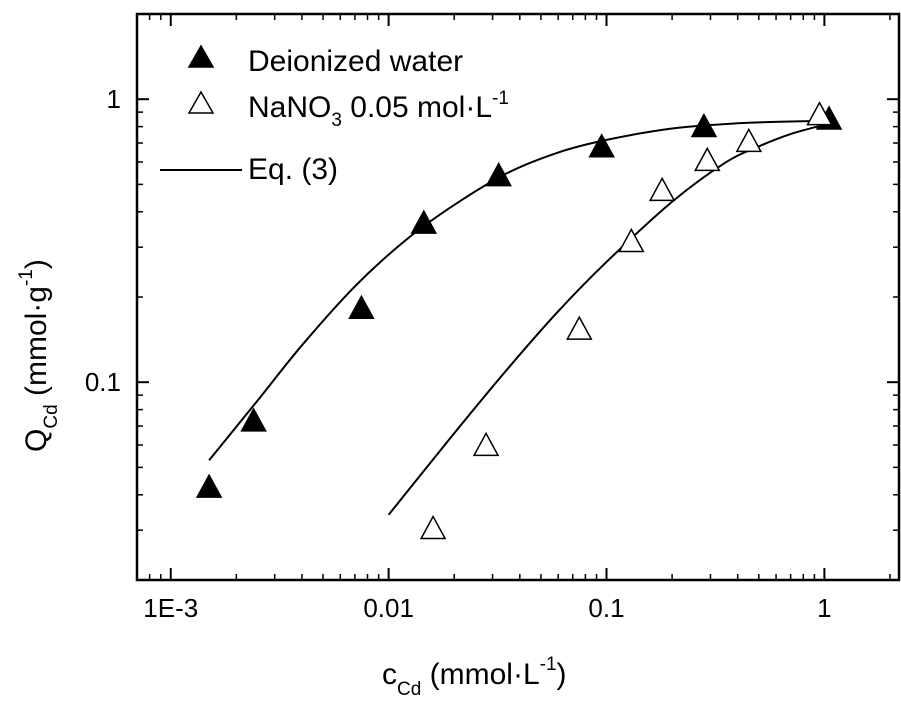 This screenshot has width=901, height=704. What do you see at coordinates (114, 99) in the screenshot?
I see `y-tick-label: 1` at bounding box center [114, 99].